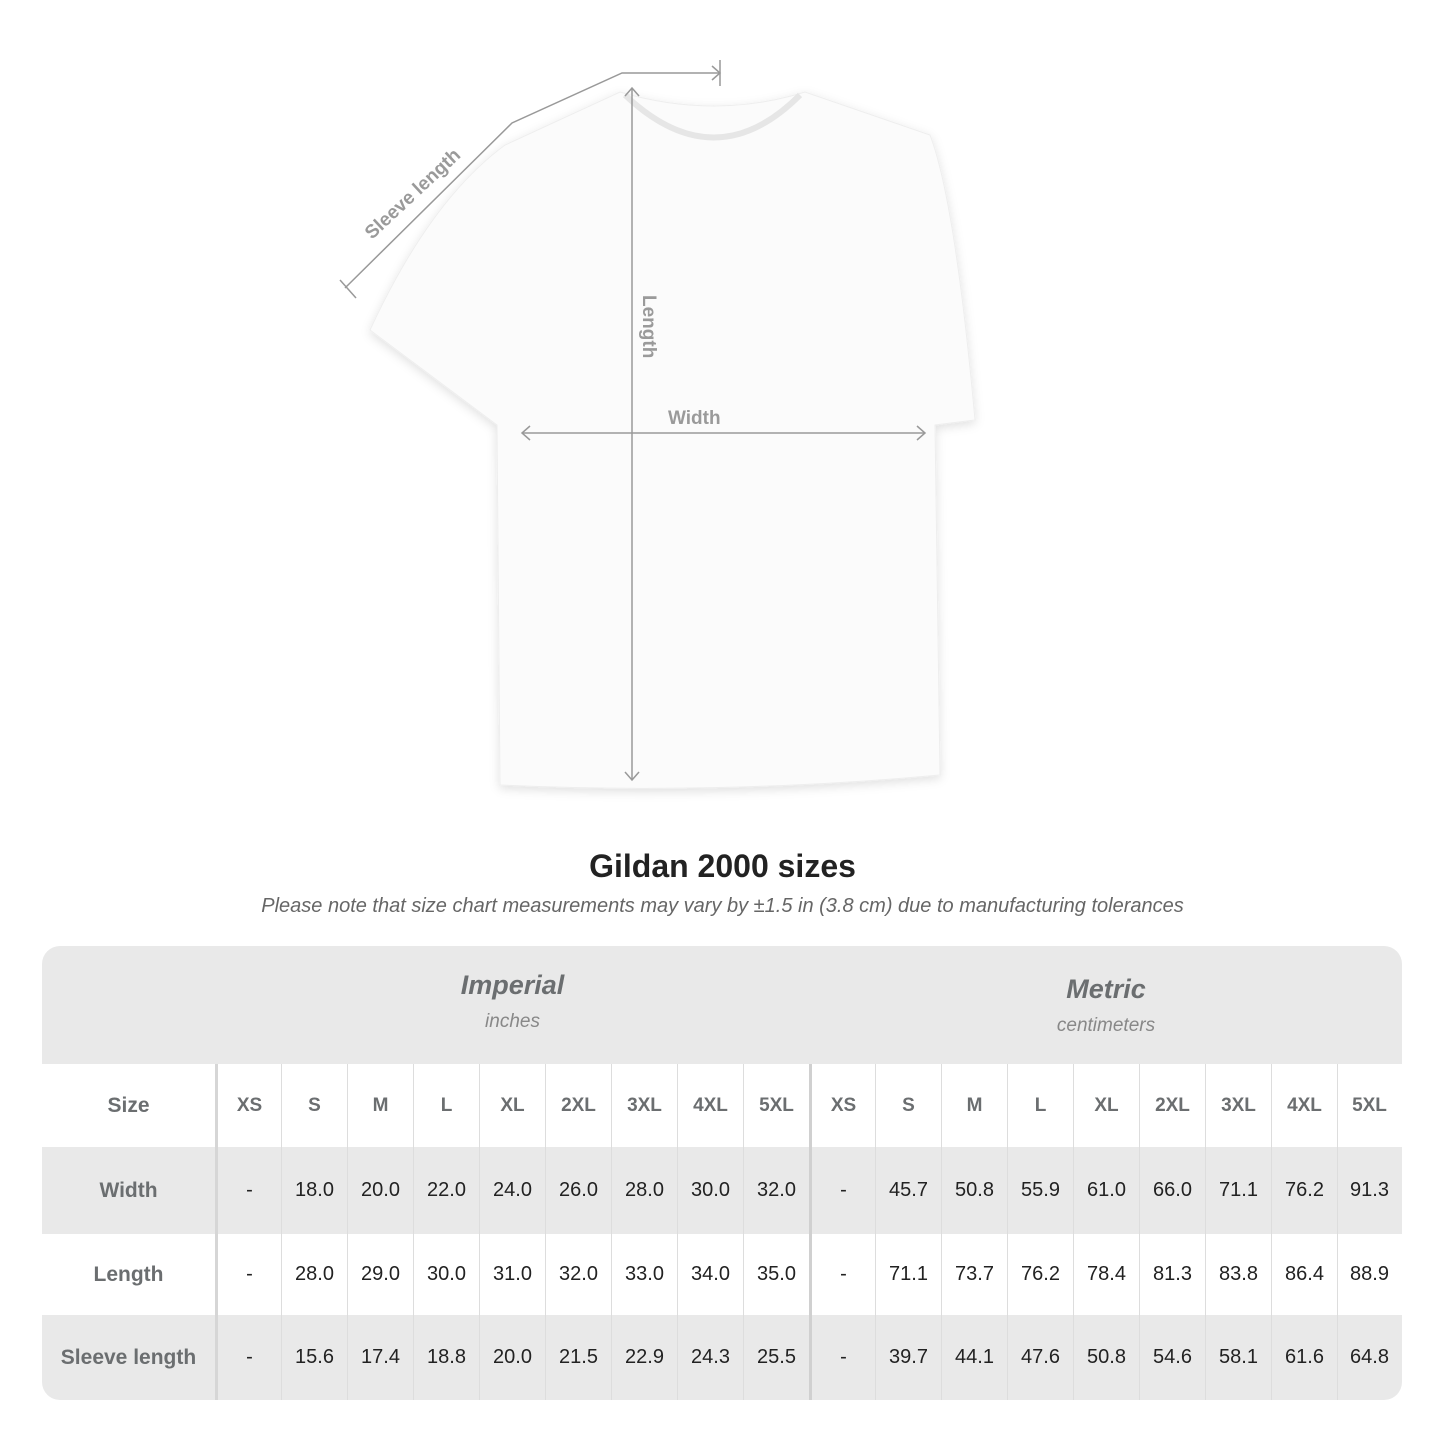 The image size is (1445, 1445). What do you see at coordinates (512, 1190) in the screenshot?
I see `table-cell: 24.0` at bounding box center [512, 1190].